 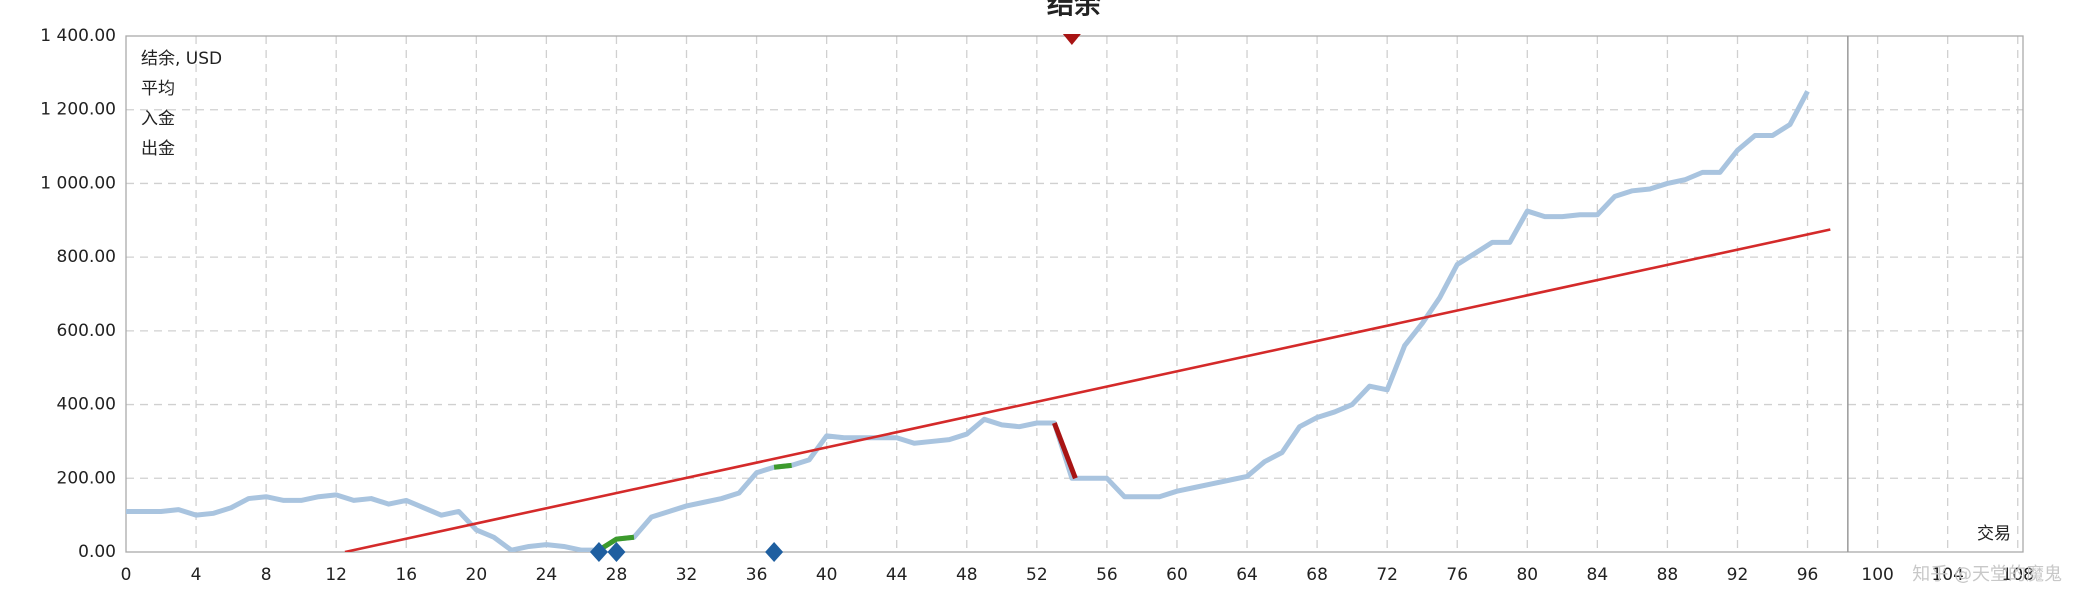 What do you see at coordinates (78, 110) in the screenshot?
I see `y-tick-label: 1 200.00` at bounding box center [78, 110].